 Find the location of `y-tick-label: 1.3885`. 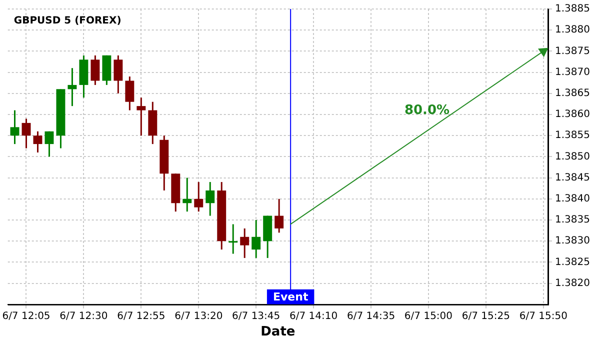

y-tick-label: 1.3885 is located at coordinates (572, 9).